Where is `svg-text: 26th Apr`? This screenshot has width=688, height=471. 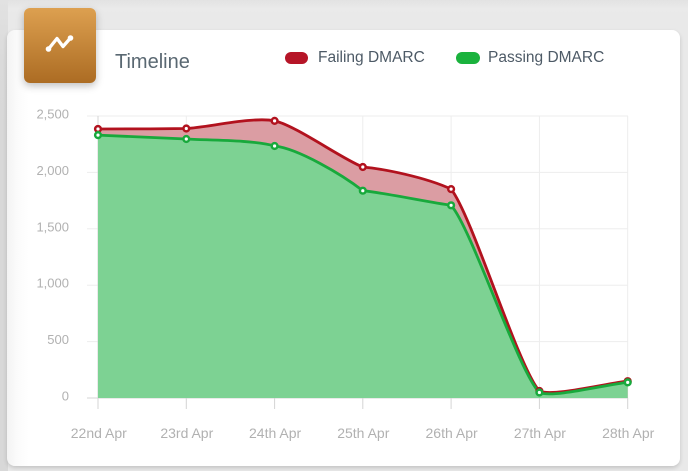
svg-text: 26th Apr is located at coordinates (452, 433).